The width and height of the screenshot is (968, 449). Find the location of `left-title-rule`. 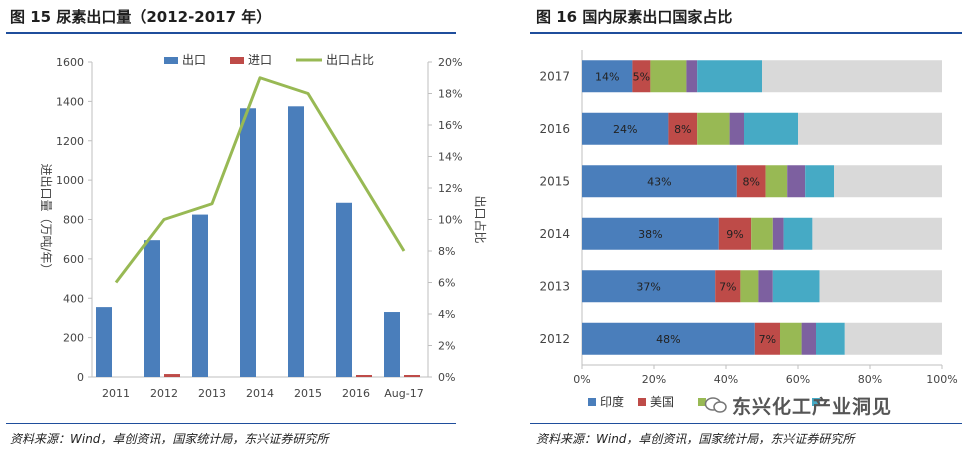

left-title-rule is located at coordinates (231, 33).